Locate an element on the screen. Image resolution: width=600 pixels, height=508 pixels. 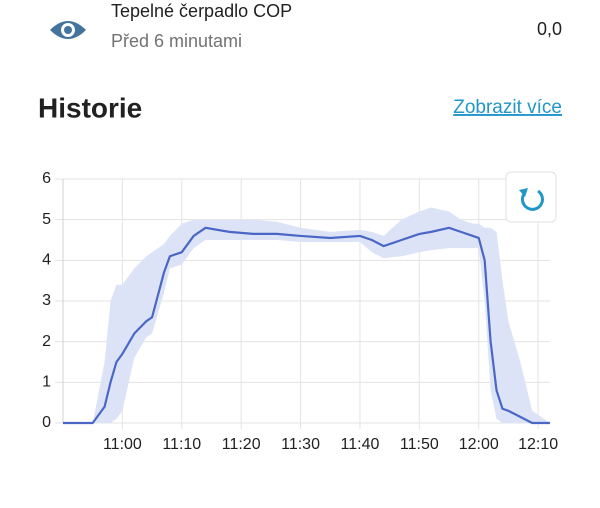
y-tick-label: 4 is located at coordinates (46, 260).